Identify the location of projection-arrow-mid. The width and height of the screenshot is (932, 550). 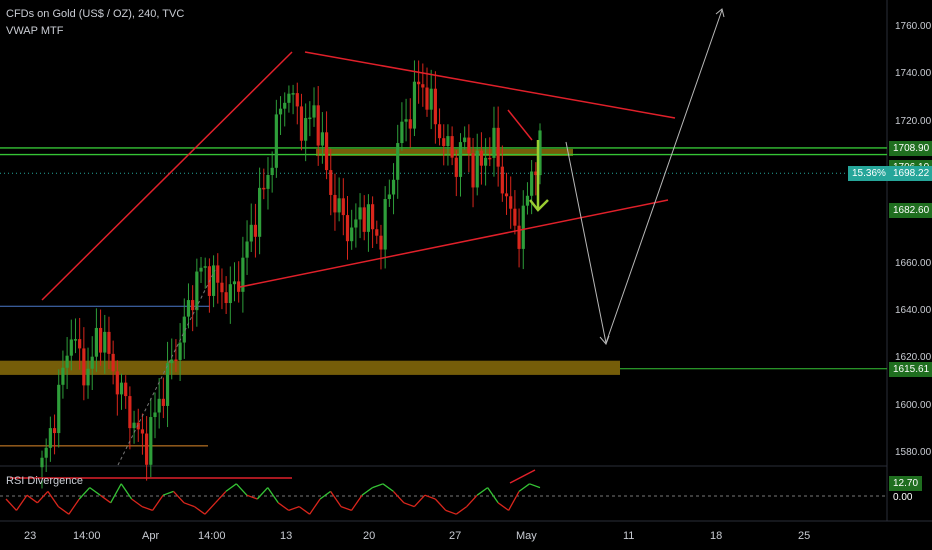
(604, 340).